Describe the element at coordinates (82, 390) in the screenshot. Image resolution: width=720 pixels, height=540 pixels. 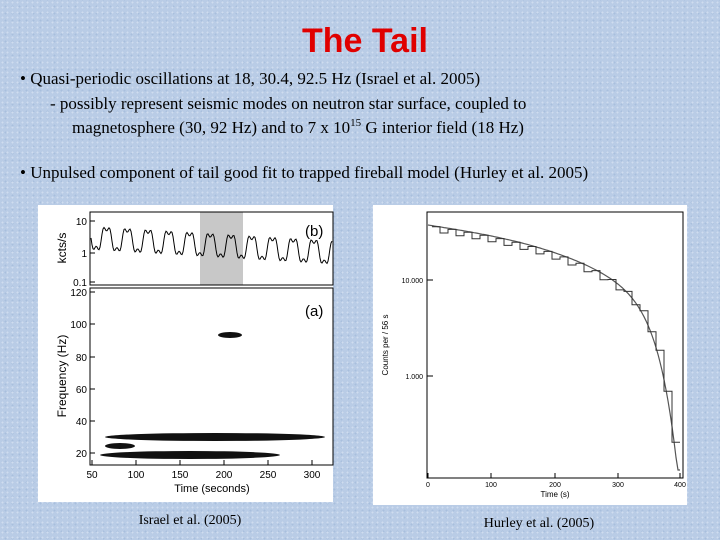
I see `y-tick-label: 60` at that location.